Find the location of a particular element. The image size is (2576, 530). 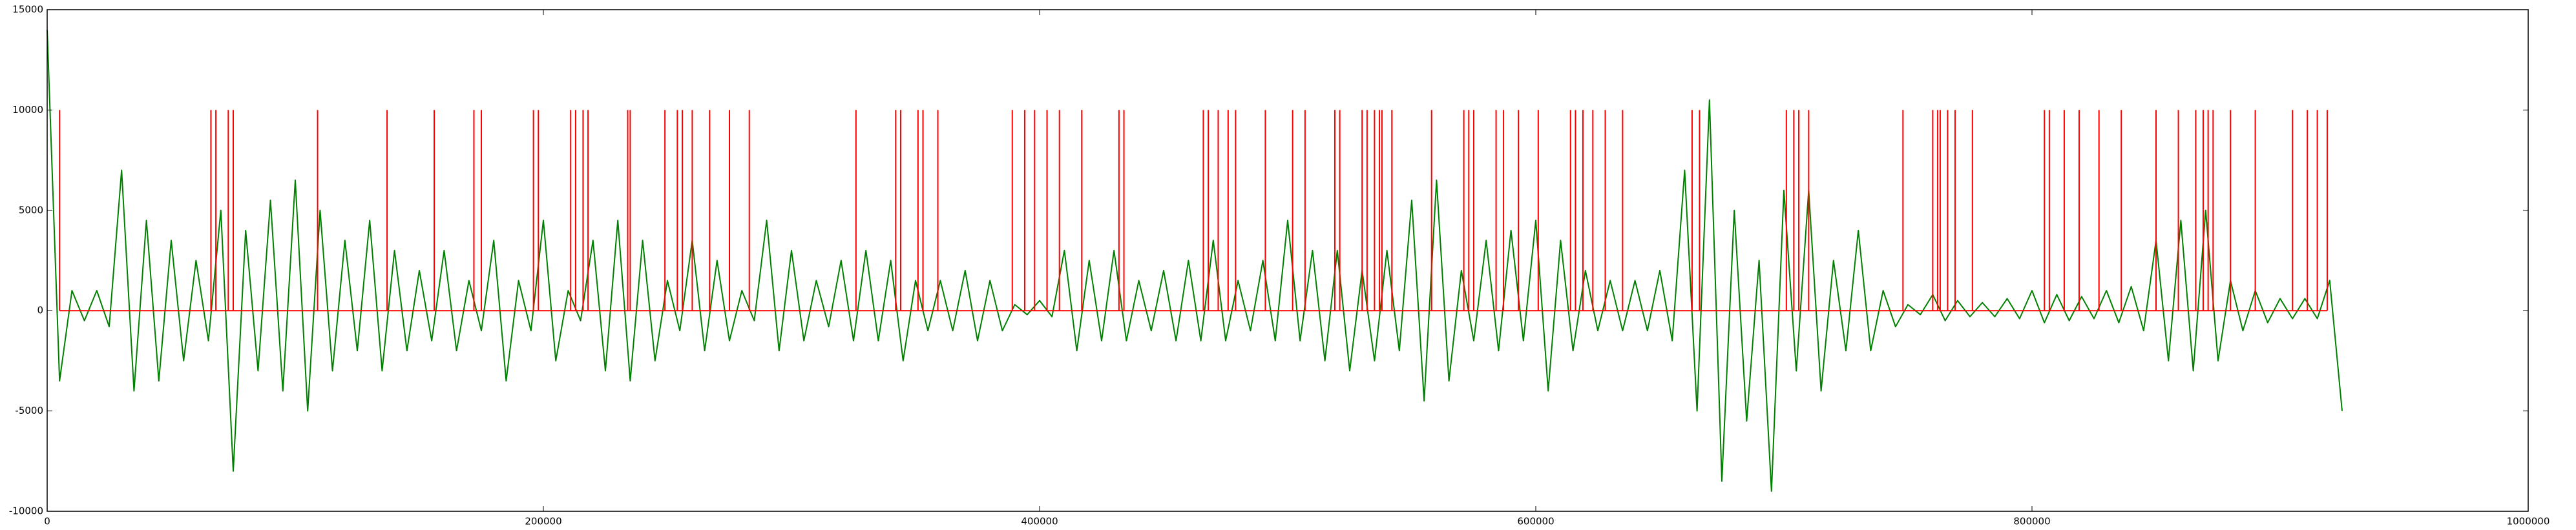

y-tick-label: 5000 is located at coordinates (31, 210).